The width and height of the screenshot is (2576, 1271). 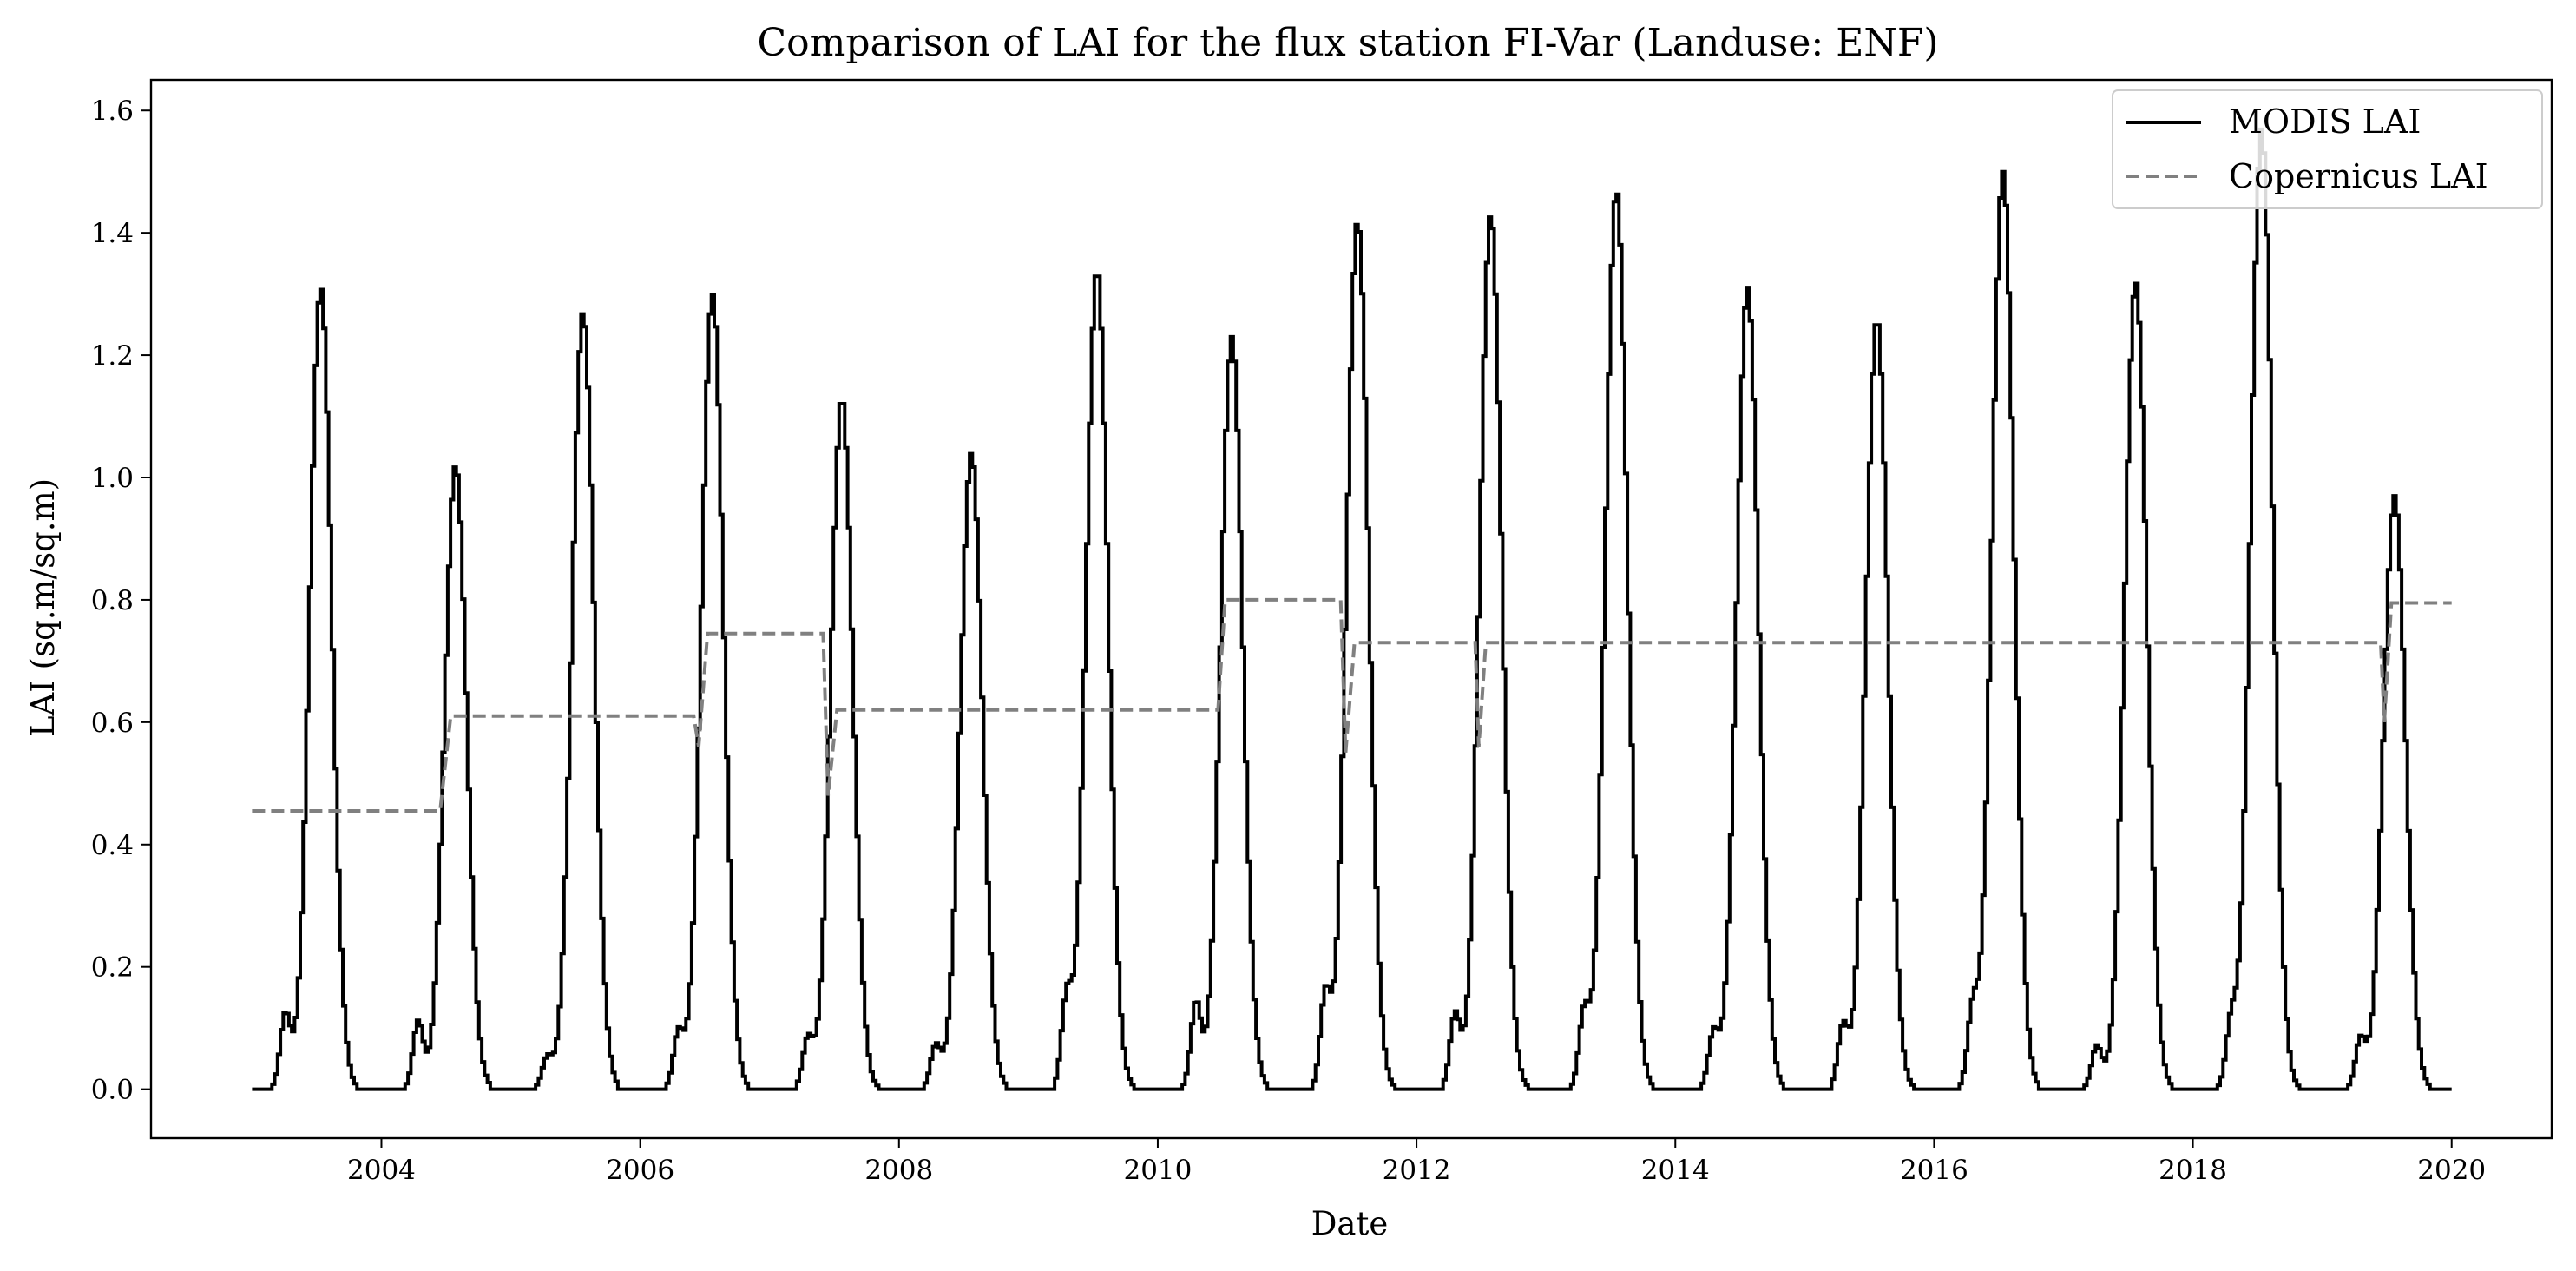 What do you see at coordinates (113, 478) in the screenshot?
I see `y-tick-label: 1.0` at bounding box center [113, 478].